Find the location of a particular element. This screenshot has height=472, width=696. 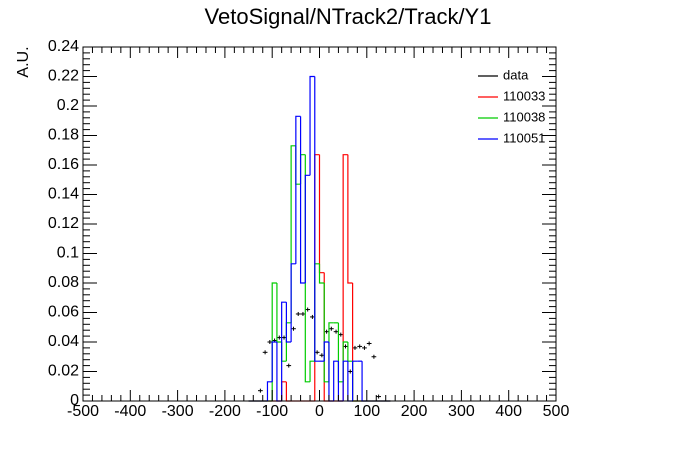

chart-title: VetoSignal/NTrack2/Track/Y1 is located at coordinates (348, 16).